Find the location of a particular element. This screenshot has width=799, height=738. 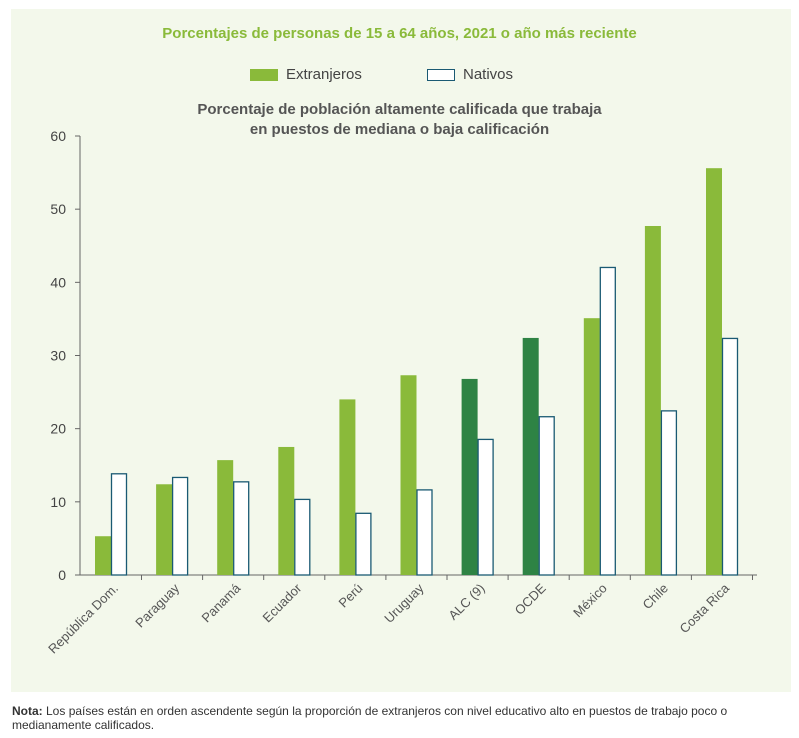

legend-label: Extranjeros is located at coordinates (324, 74).